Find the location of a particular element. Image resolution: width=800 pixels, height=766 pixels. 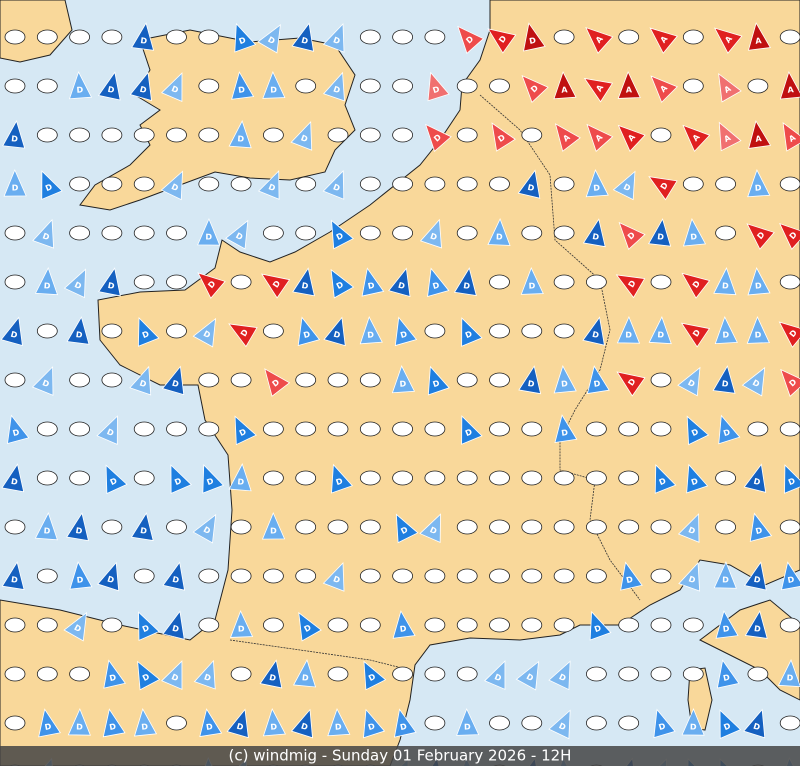

wind-marker: A is located at coordinates (791, 137).